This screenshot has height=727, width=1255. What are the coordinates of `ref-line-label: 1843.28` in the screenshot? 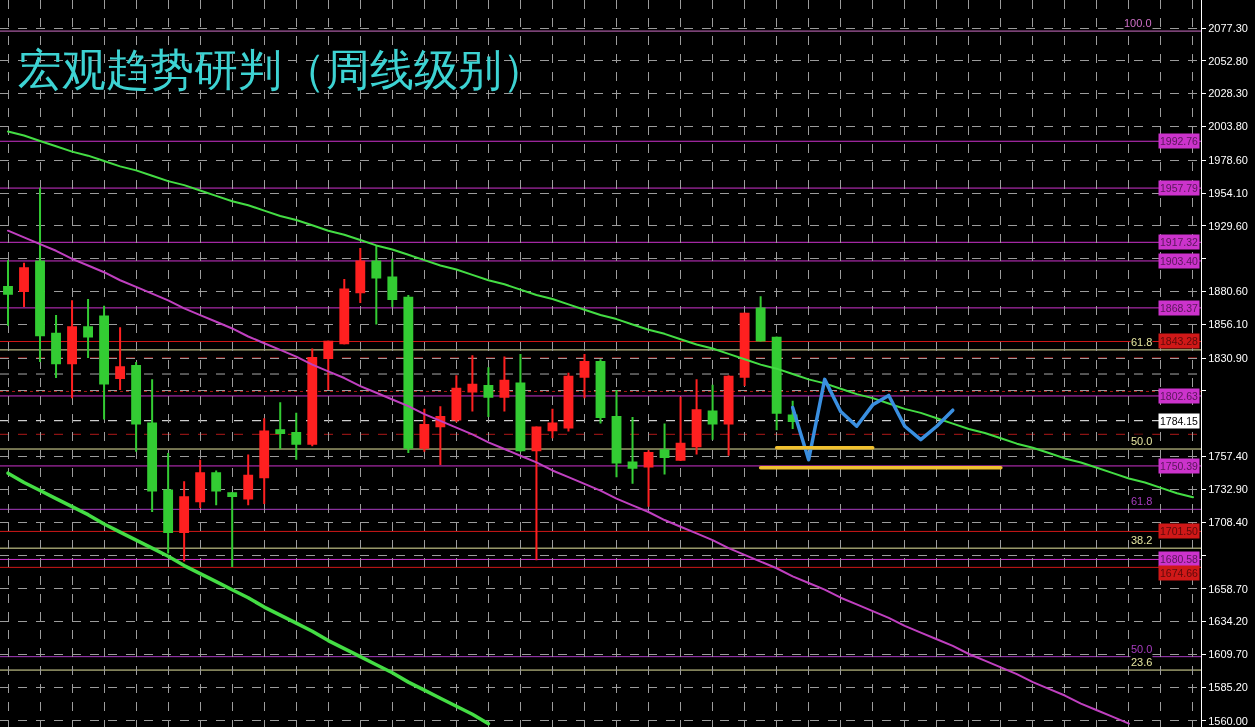 It's located at (1179, 341).